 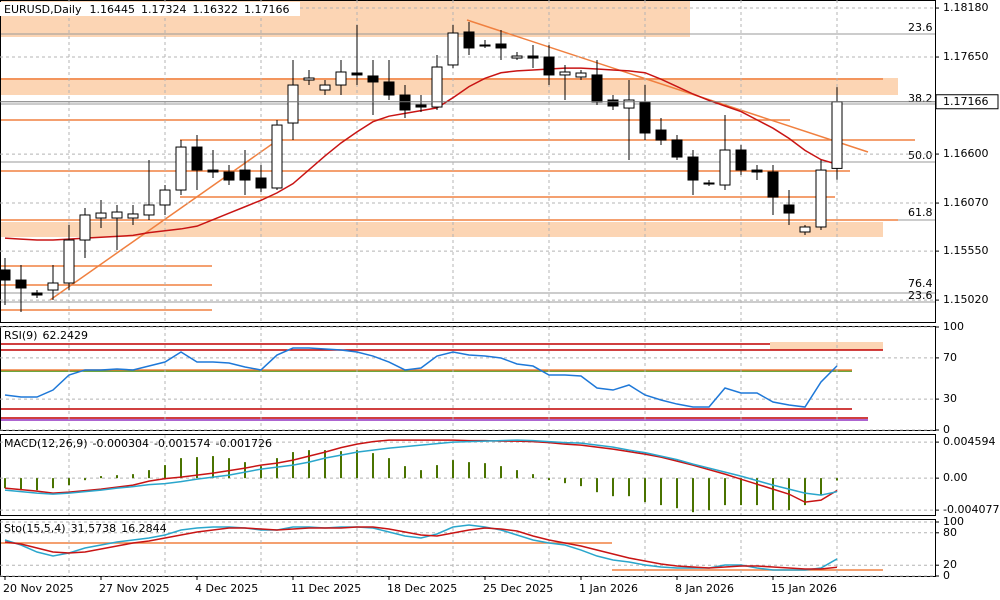 I want to click on header: Sto(15,5,4) 31.5738 16.2844, so click(x=85, y=528).